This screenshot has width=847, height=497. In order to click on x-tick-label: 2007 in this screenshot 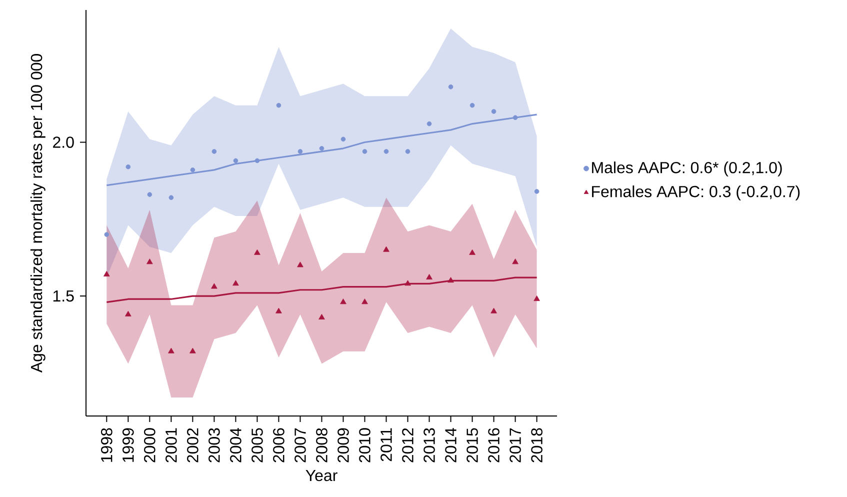, I will do `click(300, 445)`.